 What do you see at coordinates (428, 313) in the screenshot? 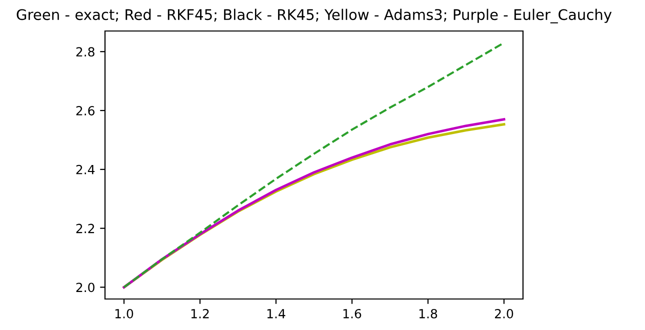
I see `x-tick-label: 1.8` at bounding box center [428, 313].